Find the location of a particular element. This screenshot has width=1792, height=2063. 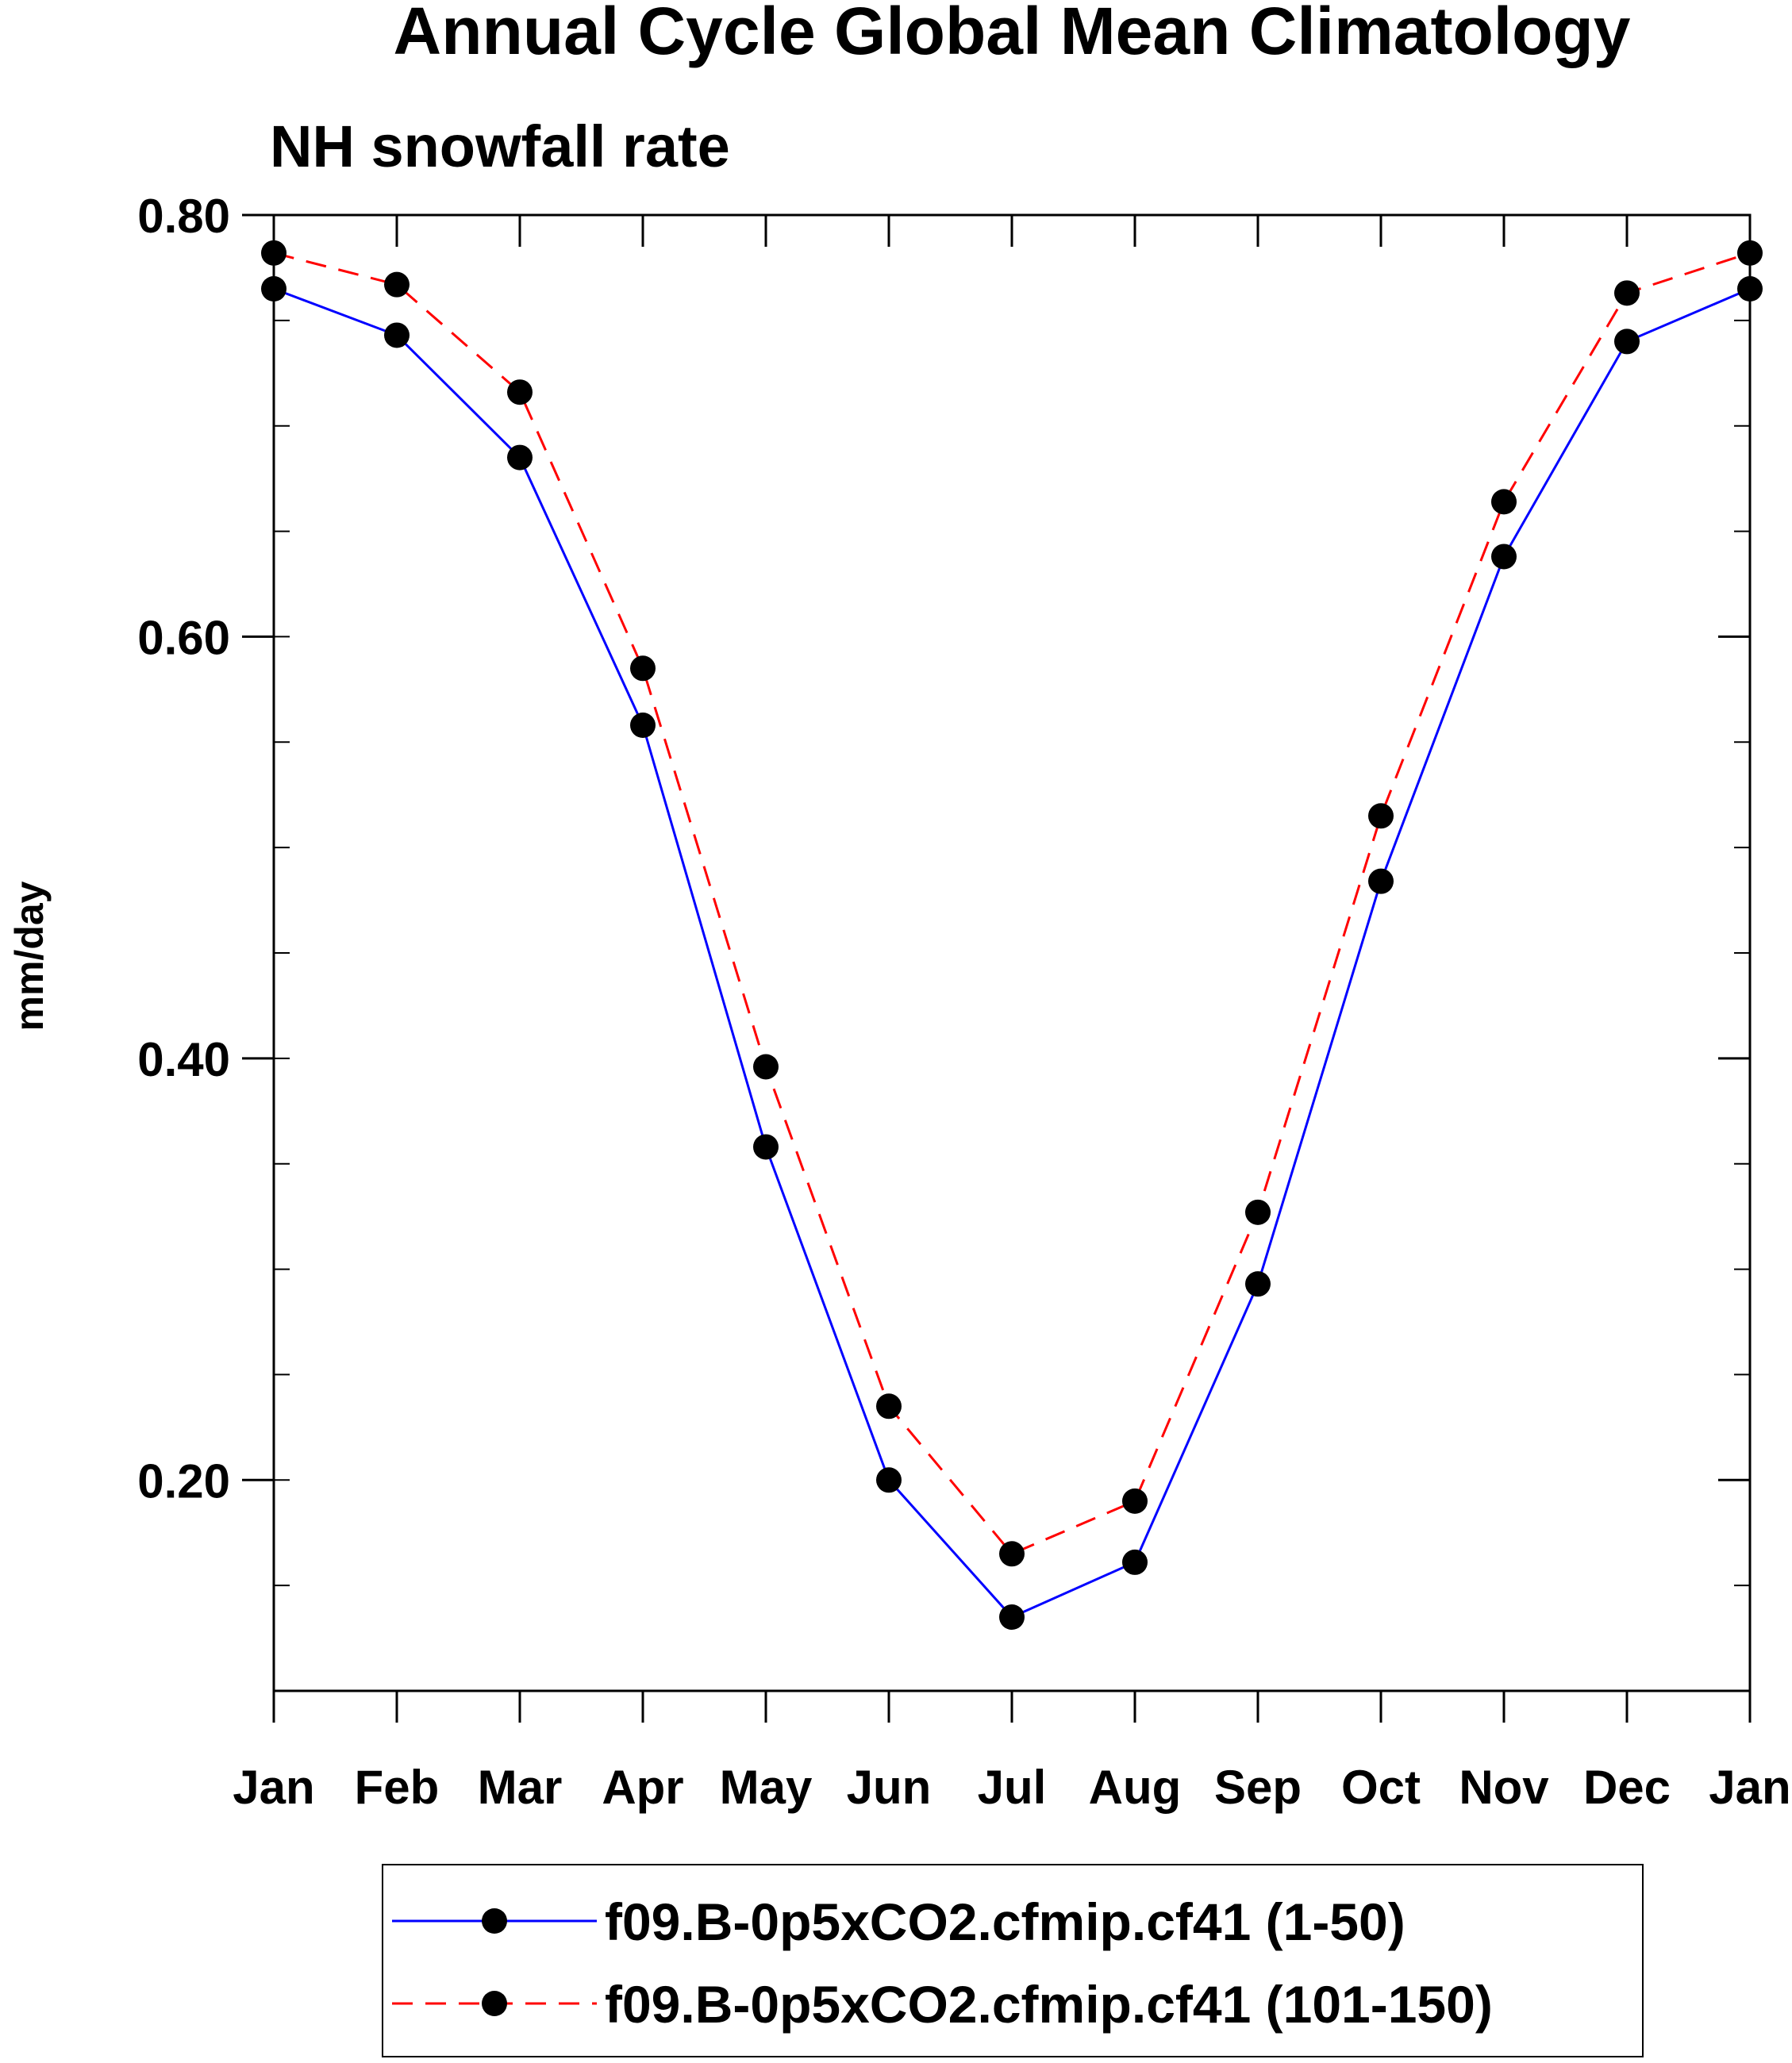

chart-title: Annual Cycle Global Mean Climatology is located at coordinates (1012, 34).